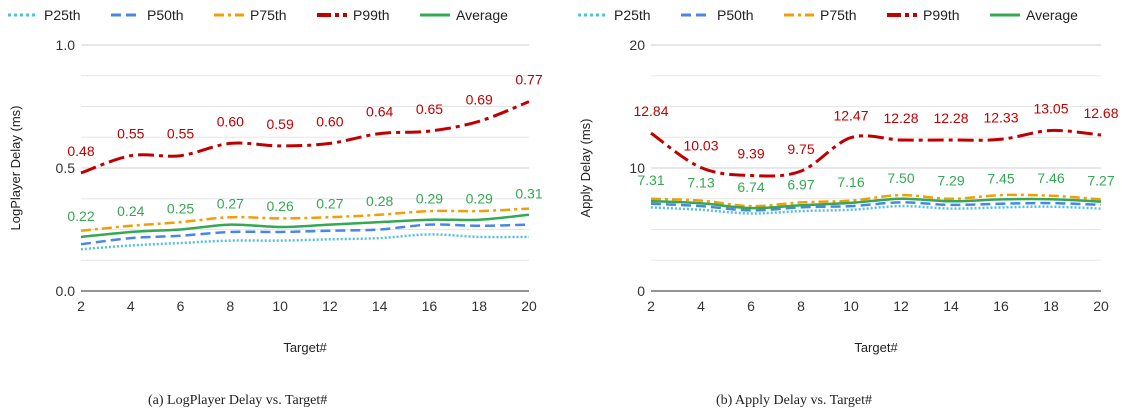  Describe the element at coordinates (479, 99) in the screenshot. I see `data-label-p99th: 0.69` at that location.